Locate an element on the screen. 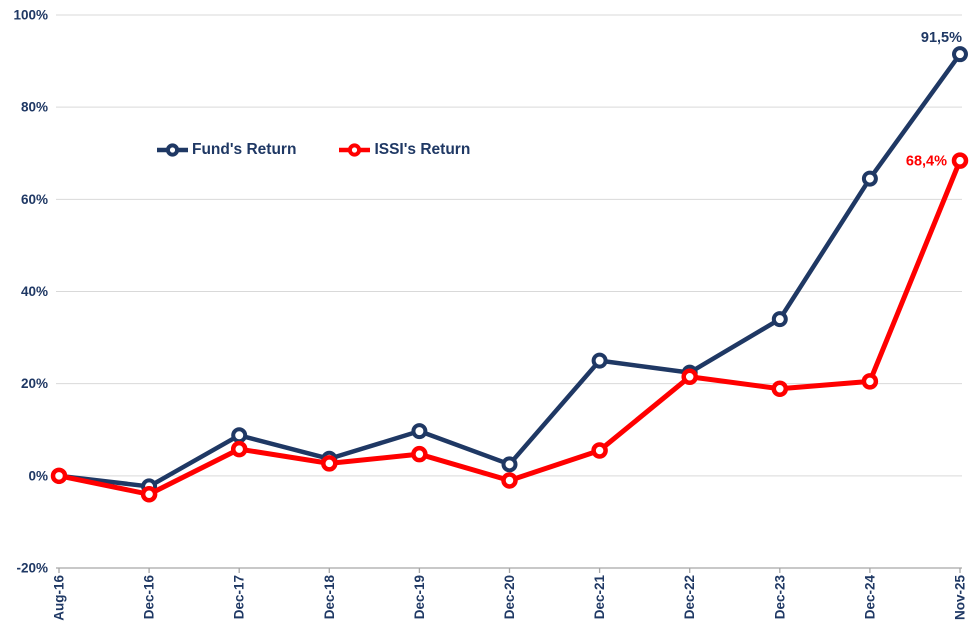  y-axis-tick-label: 80% is located at coordinates (34, 107).